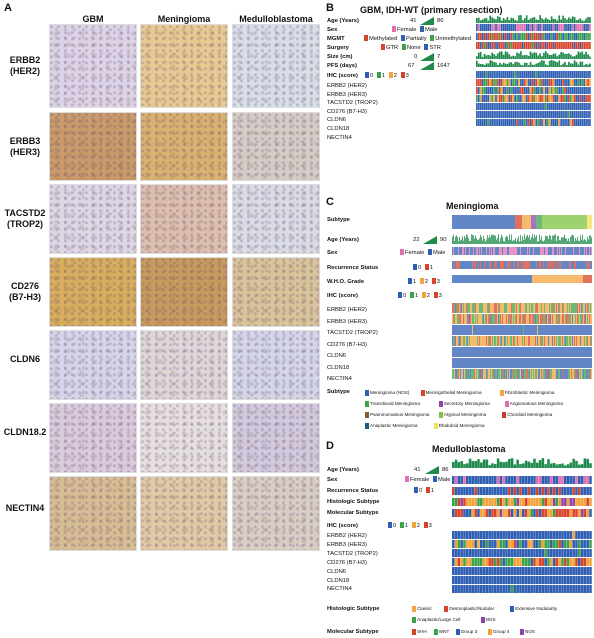  I want to click on b-surgery-legend: GTR None STR, so click(411, 48).